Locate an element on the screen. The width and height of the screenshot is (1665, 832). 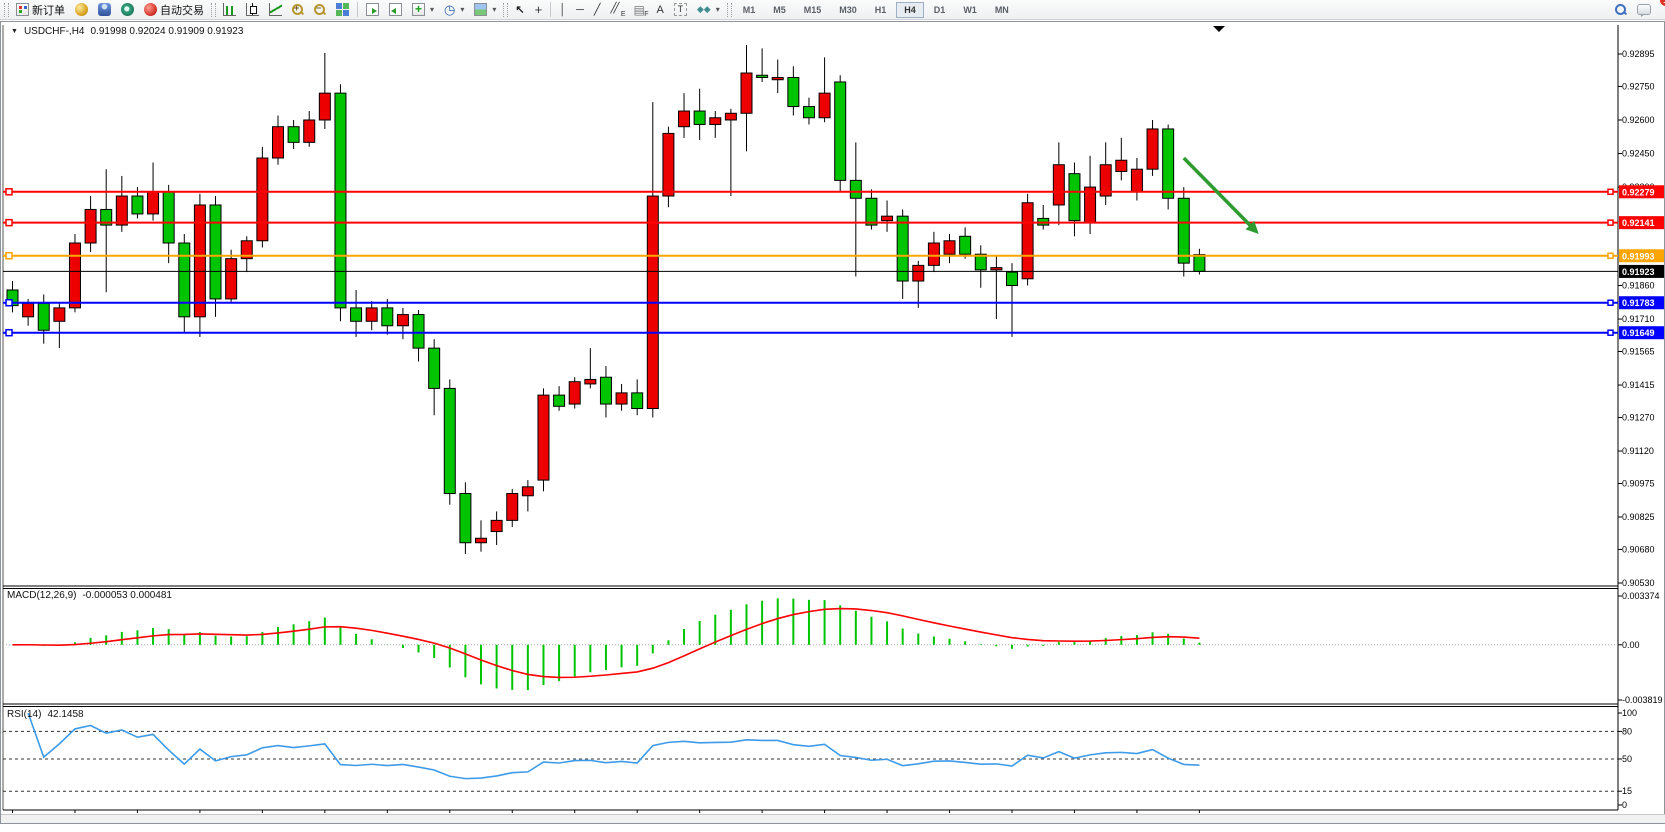
bar-chart-icon is located at coordinates (229, 9).